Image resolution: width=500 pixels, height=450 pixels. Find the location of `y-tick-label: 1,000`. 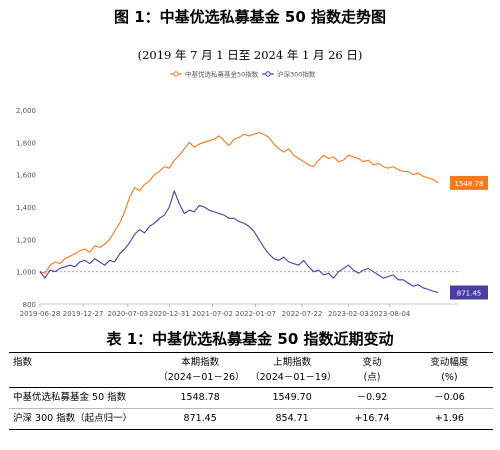

y-tick-label: 1,000 is located at coordinates (26, 273).